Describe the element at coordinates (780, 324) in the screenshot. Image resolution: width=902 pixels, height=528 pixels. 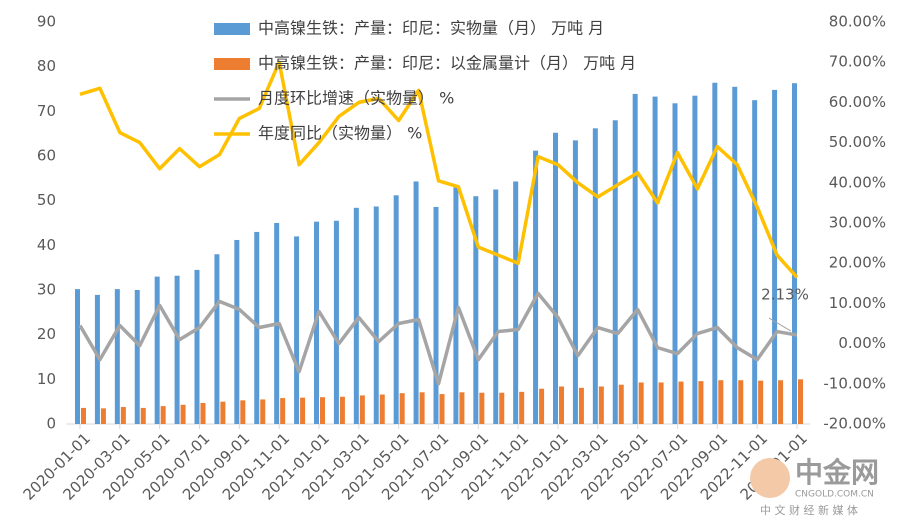
I see `annotation-leader` at that location.